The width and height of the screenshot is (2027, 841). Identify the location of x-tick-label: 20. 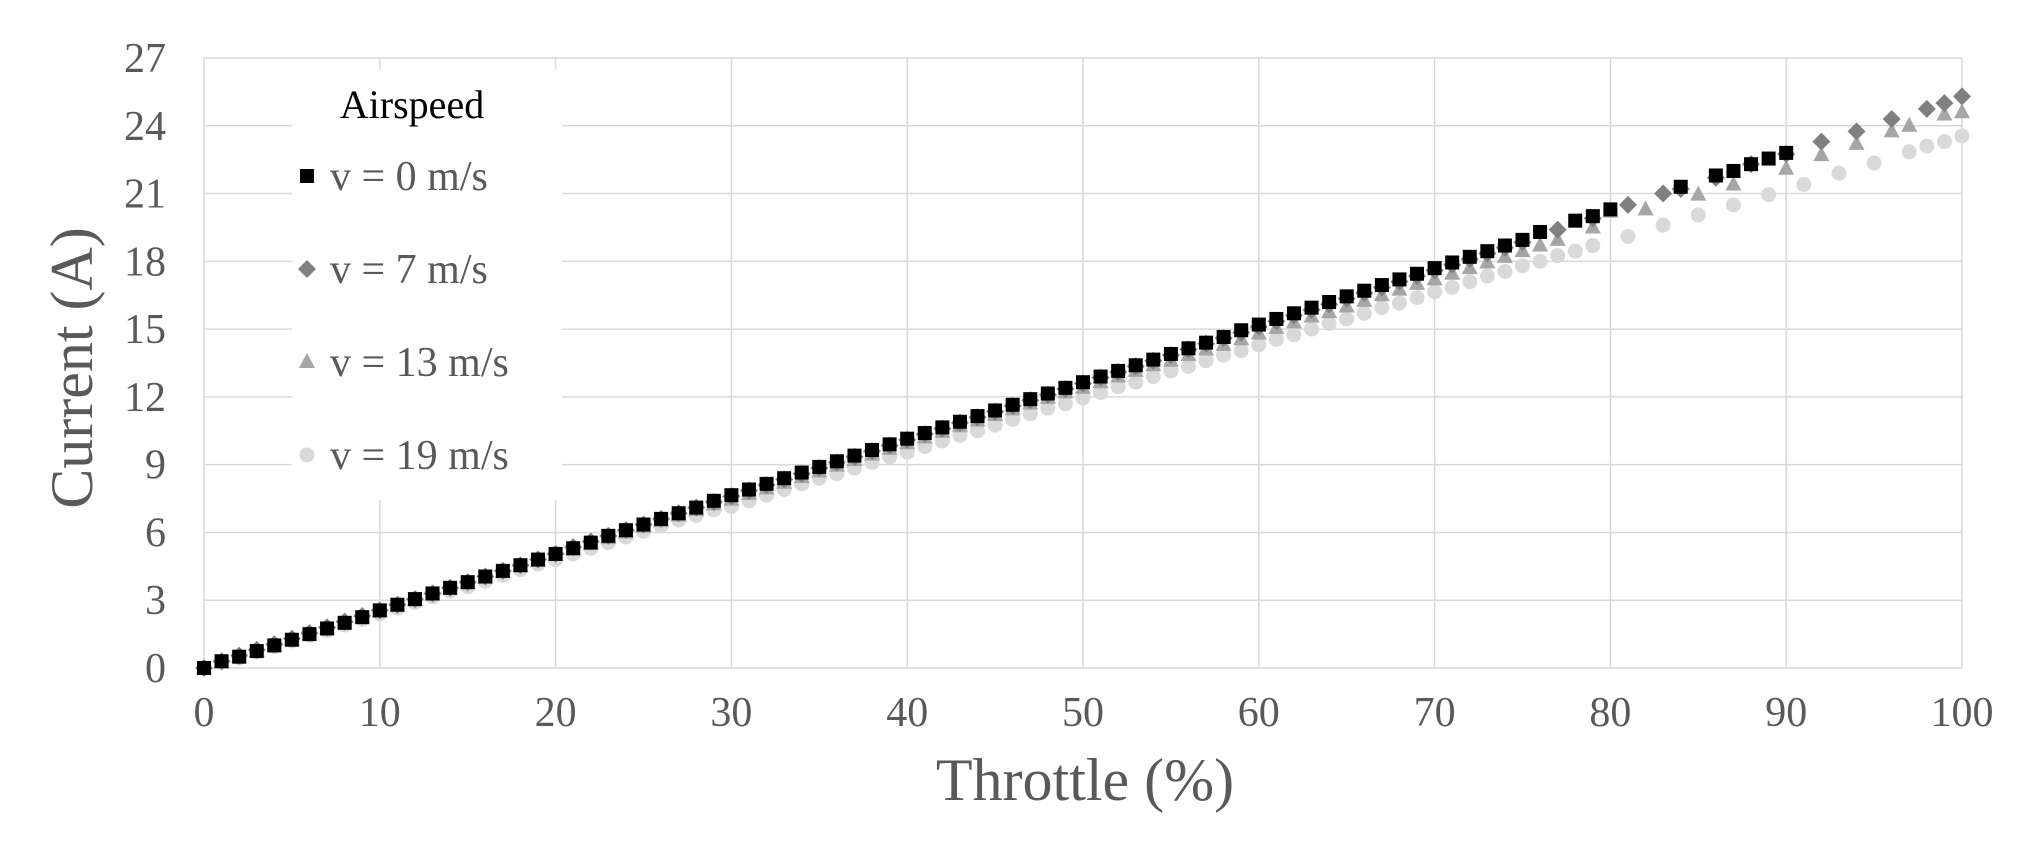
(556, 713).